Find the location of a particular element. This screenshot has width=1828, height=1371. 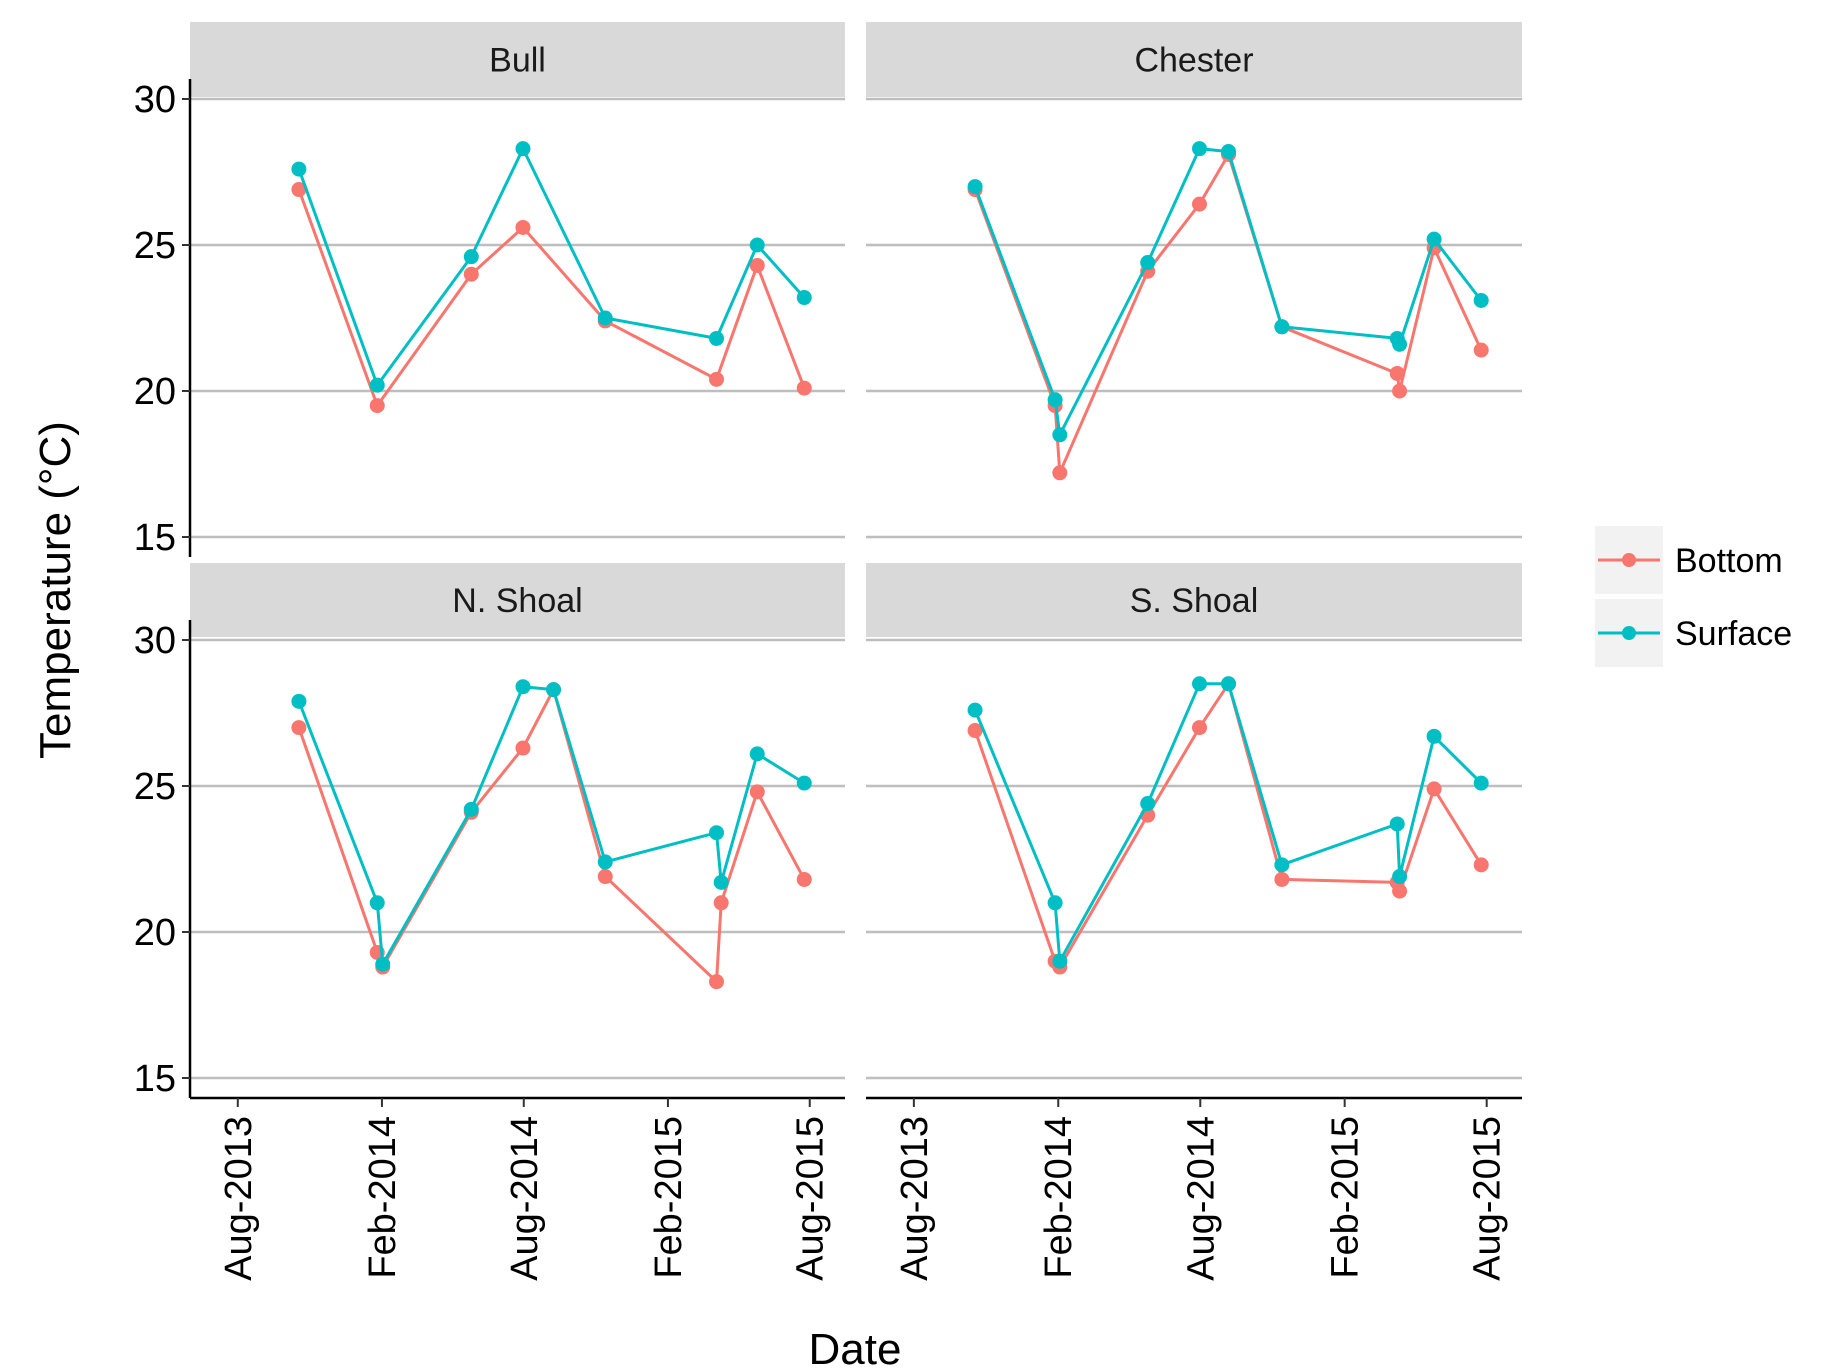

strip-title-bull: Bull is located at coordinates (517, 61).